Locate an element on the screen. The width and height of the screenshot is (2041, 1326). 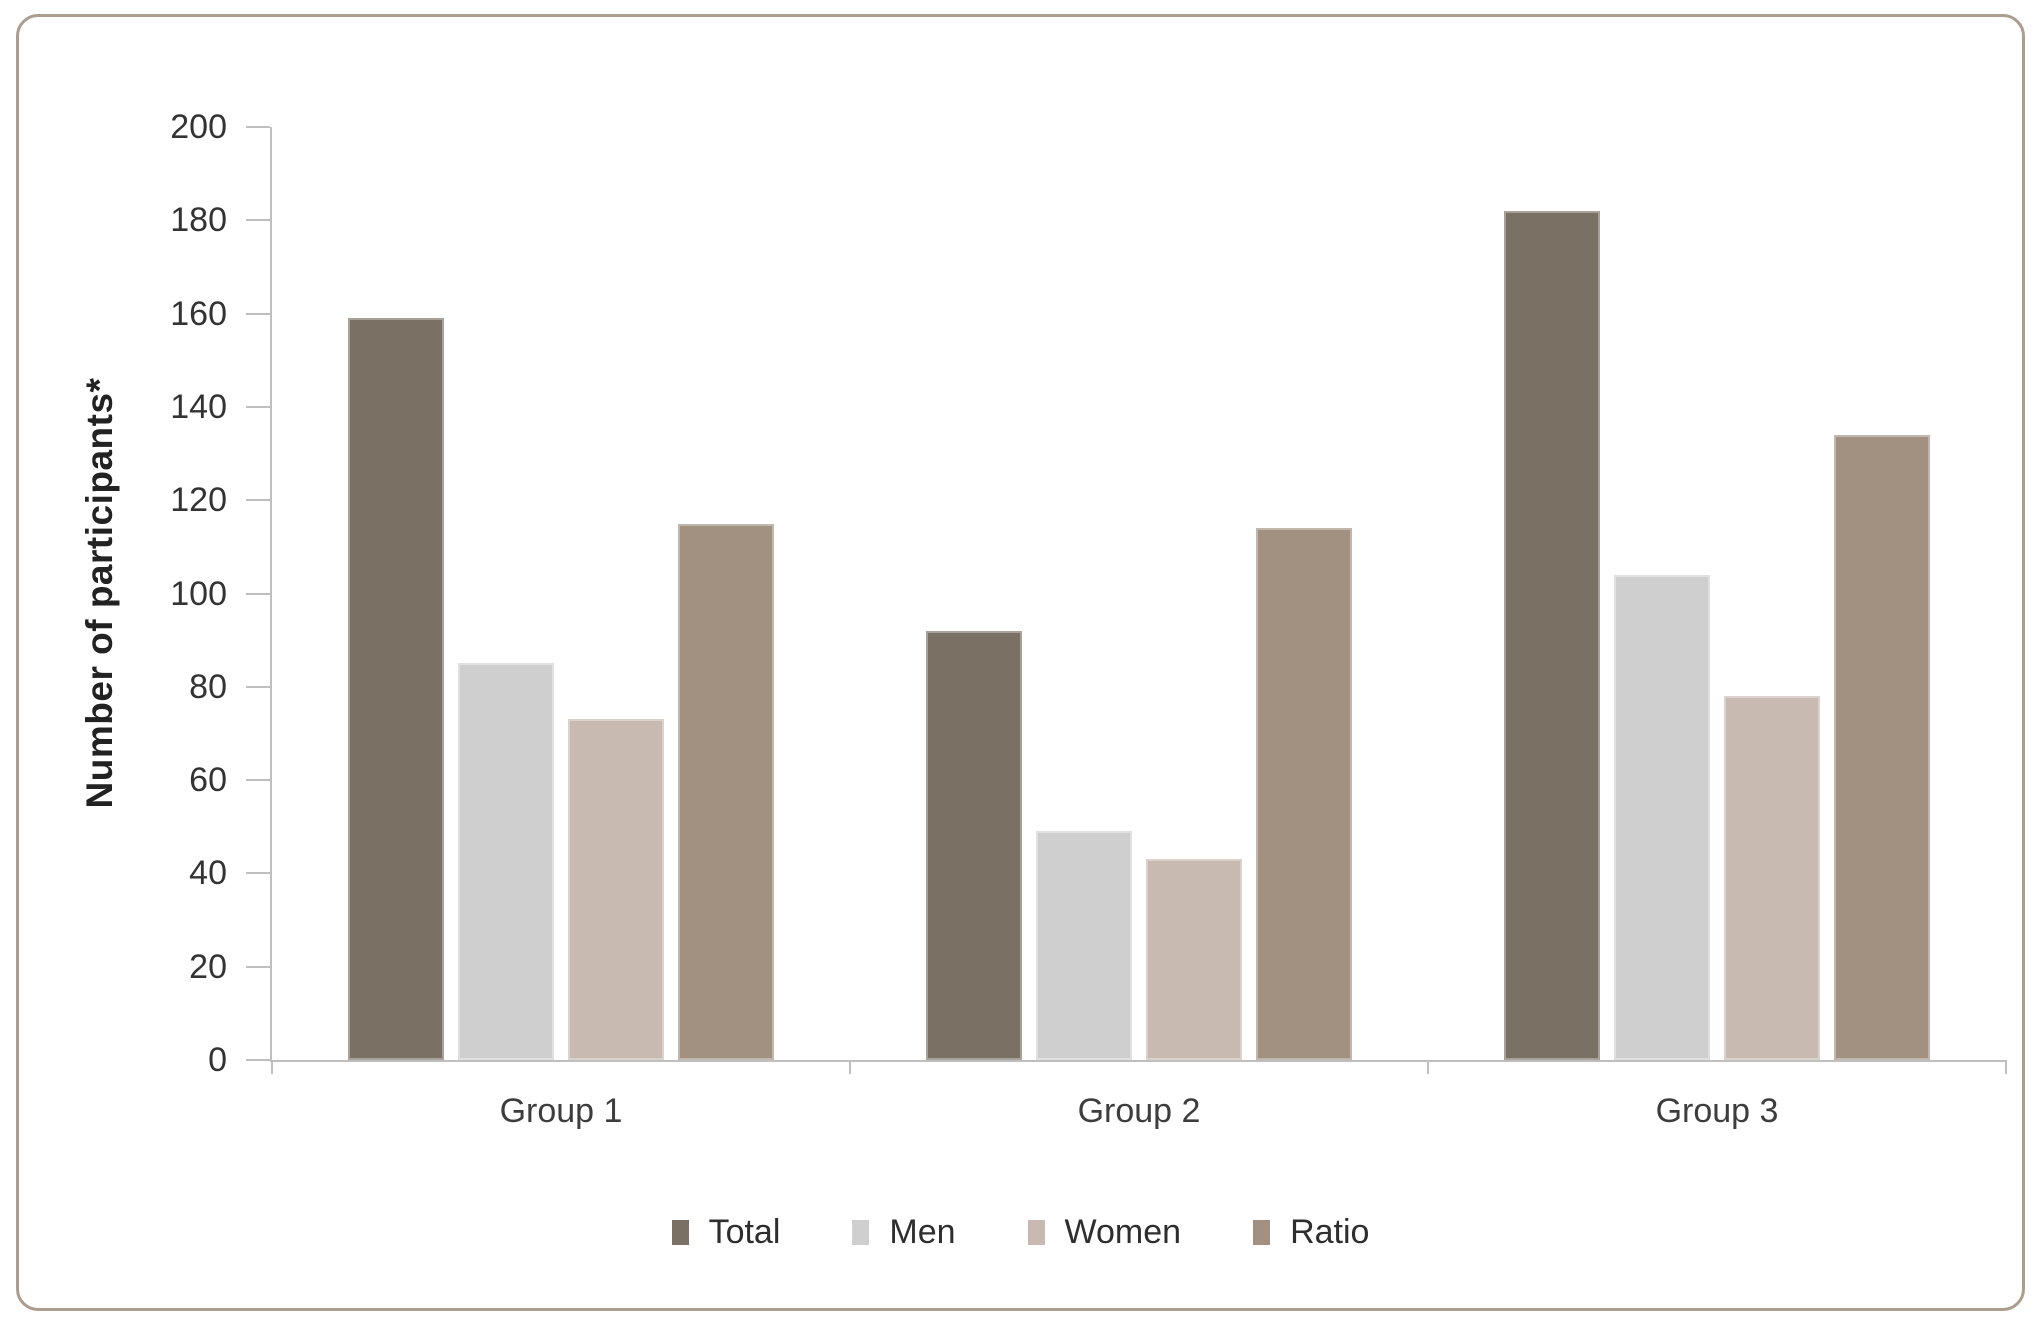
legend-label-ratio: Ratio is located at coordinates (1330, 1232).